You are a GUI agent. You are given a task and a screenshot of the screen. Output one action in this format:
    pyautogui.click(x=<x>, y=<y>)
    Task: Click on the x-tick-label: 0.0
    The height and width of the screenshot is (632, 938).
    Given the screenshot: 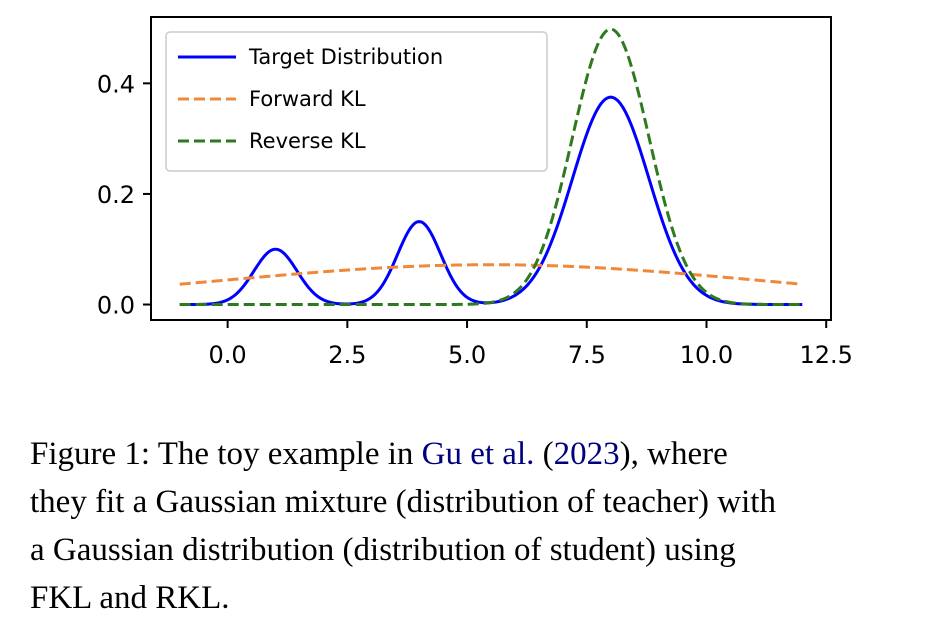 What is the action you would take?
    pyautogui.click(x=228, y=355)
    